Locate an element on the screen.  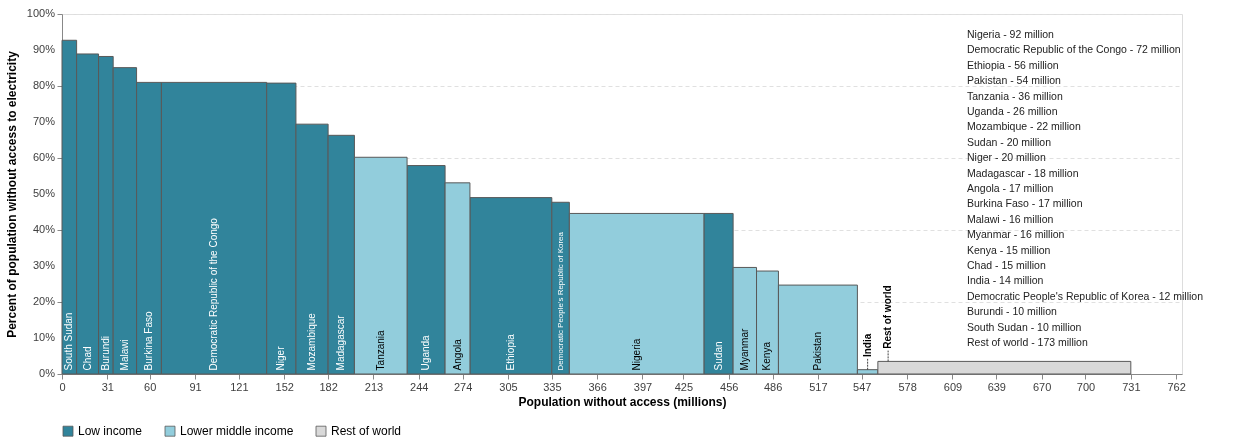
annotation: Ethiopia is located at coordinates (510, 352).